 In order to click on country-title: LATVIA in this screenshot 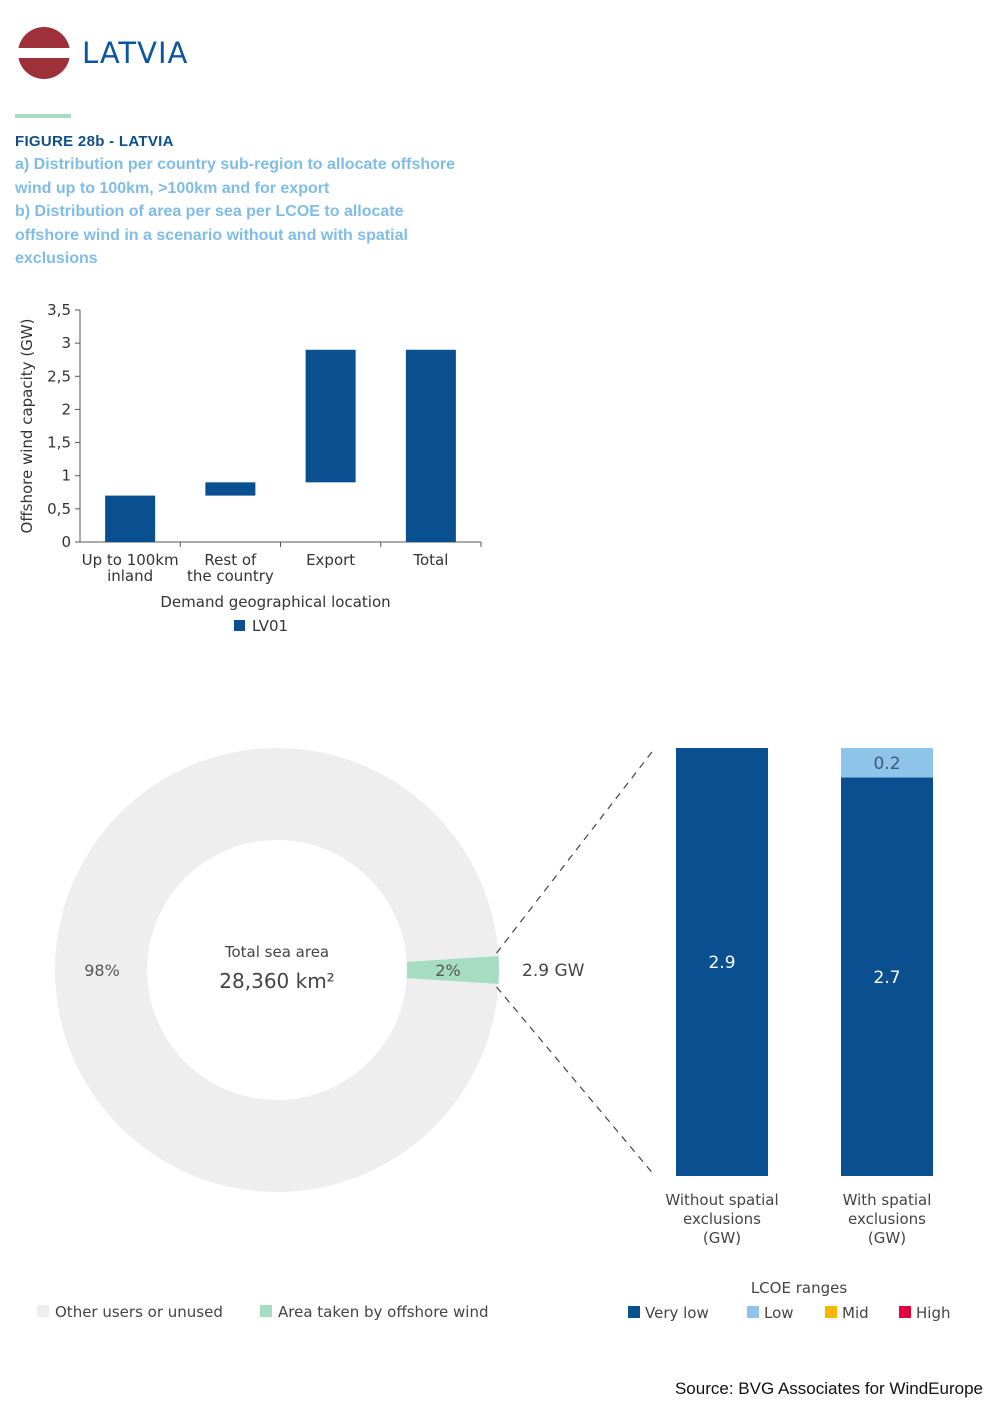, I will do `click(135, 53)`.